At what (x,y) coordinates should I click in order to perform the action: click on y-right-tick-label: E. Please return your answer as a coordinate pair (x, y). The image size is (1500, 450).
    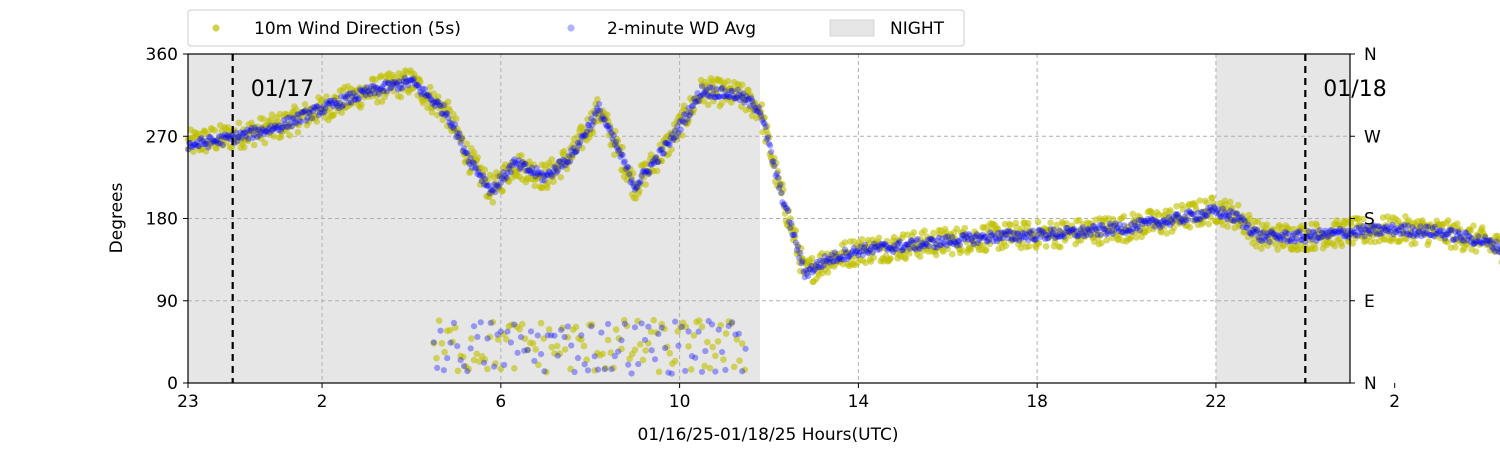
    Looking at the image, I should click on (1369, 302).